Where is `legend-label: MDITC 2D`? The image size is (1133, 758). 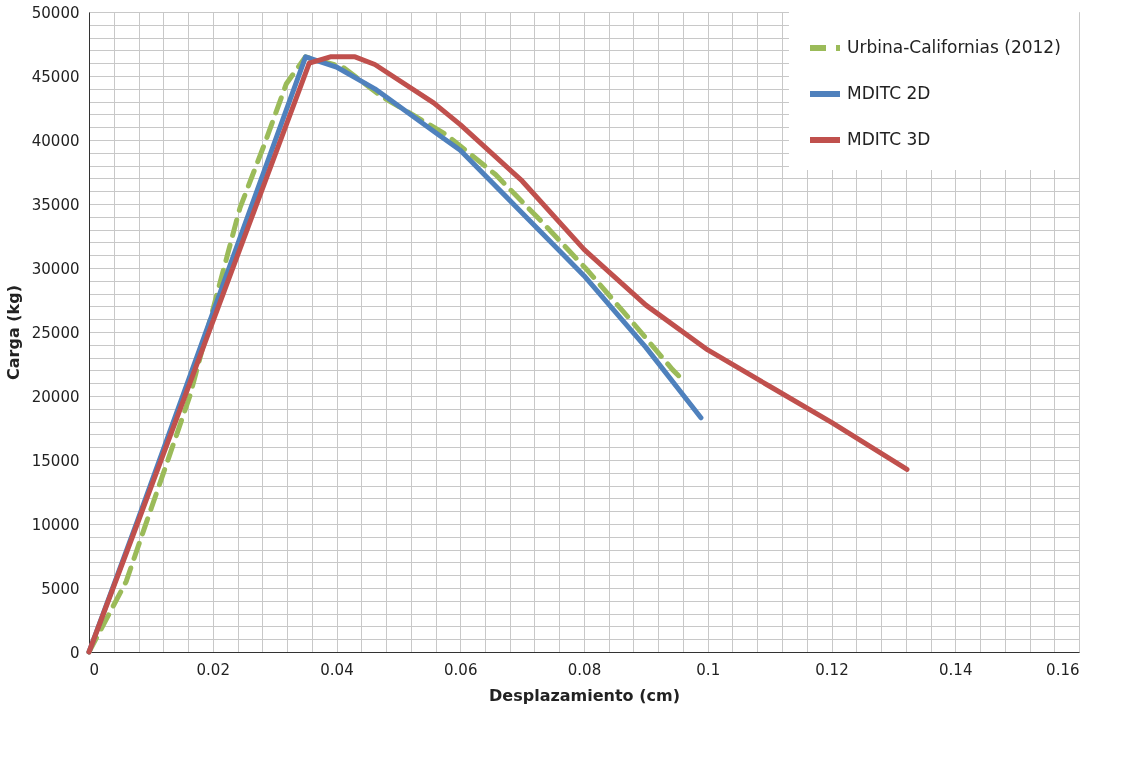
legend-label: MDITC 2D is located at coordinates (889, 93).